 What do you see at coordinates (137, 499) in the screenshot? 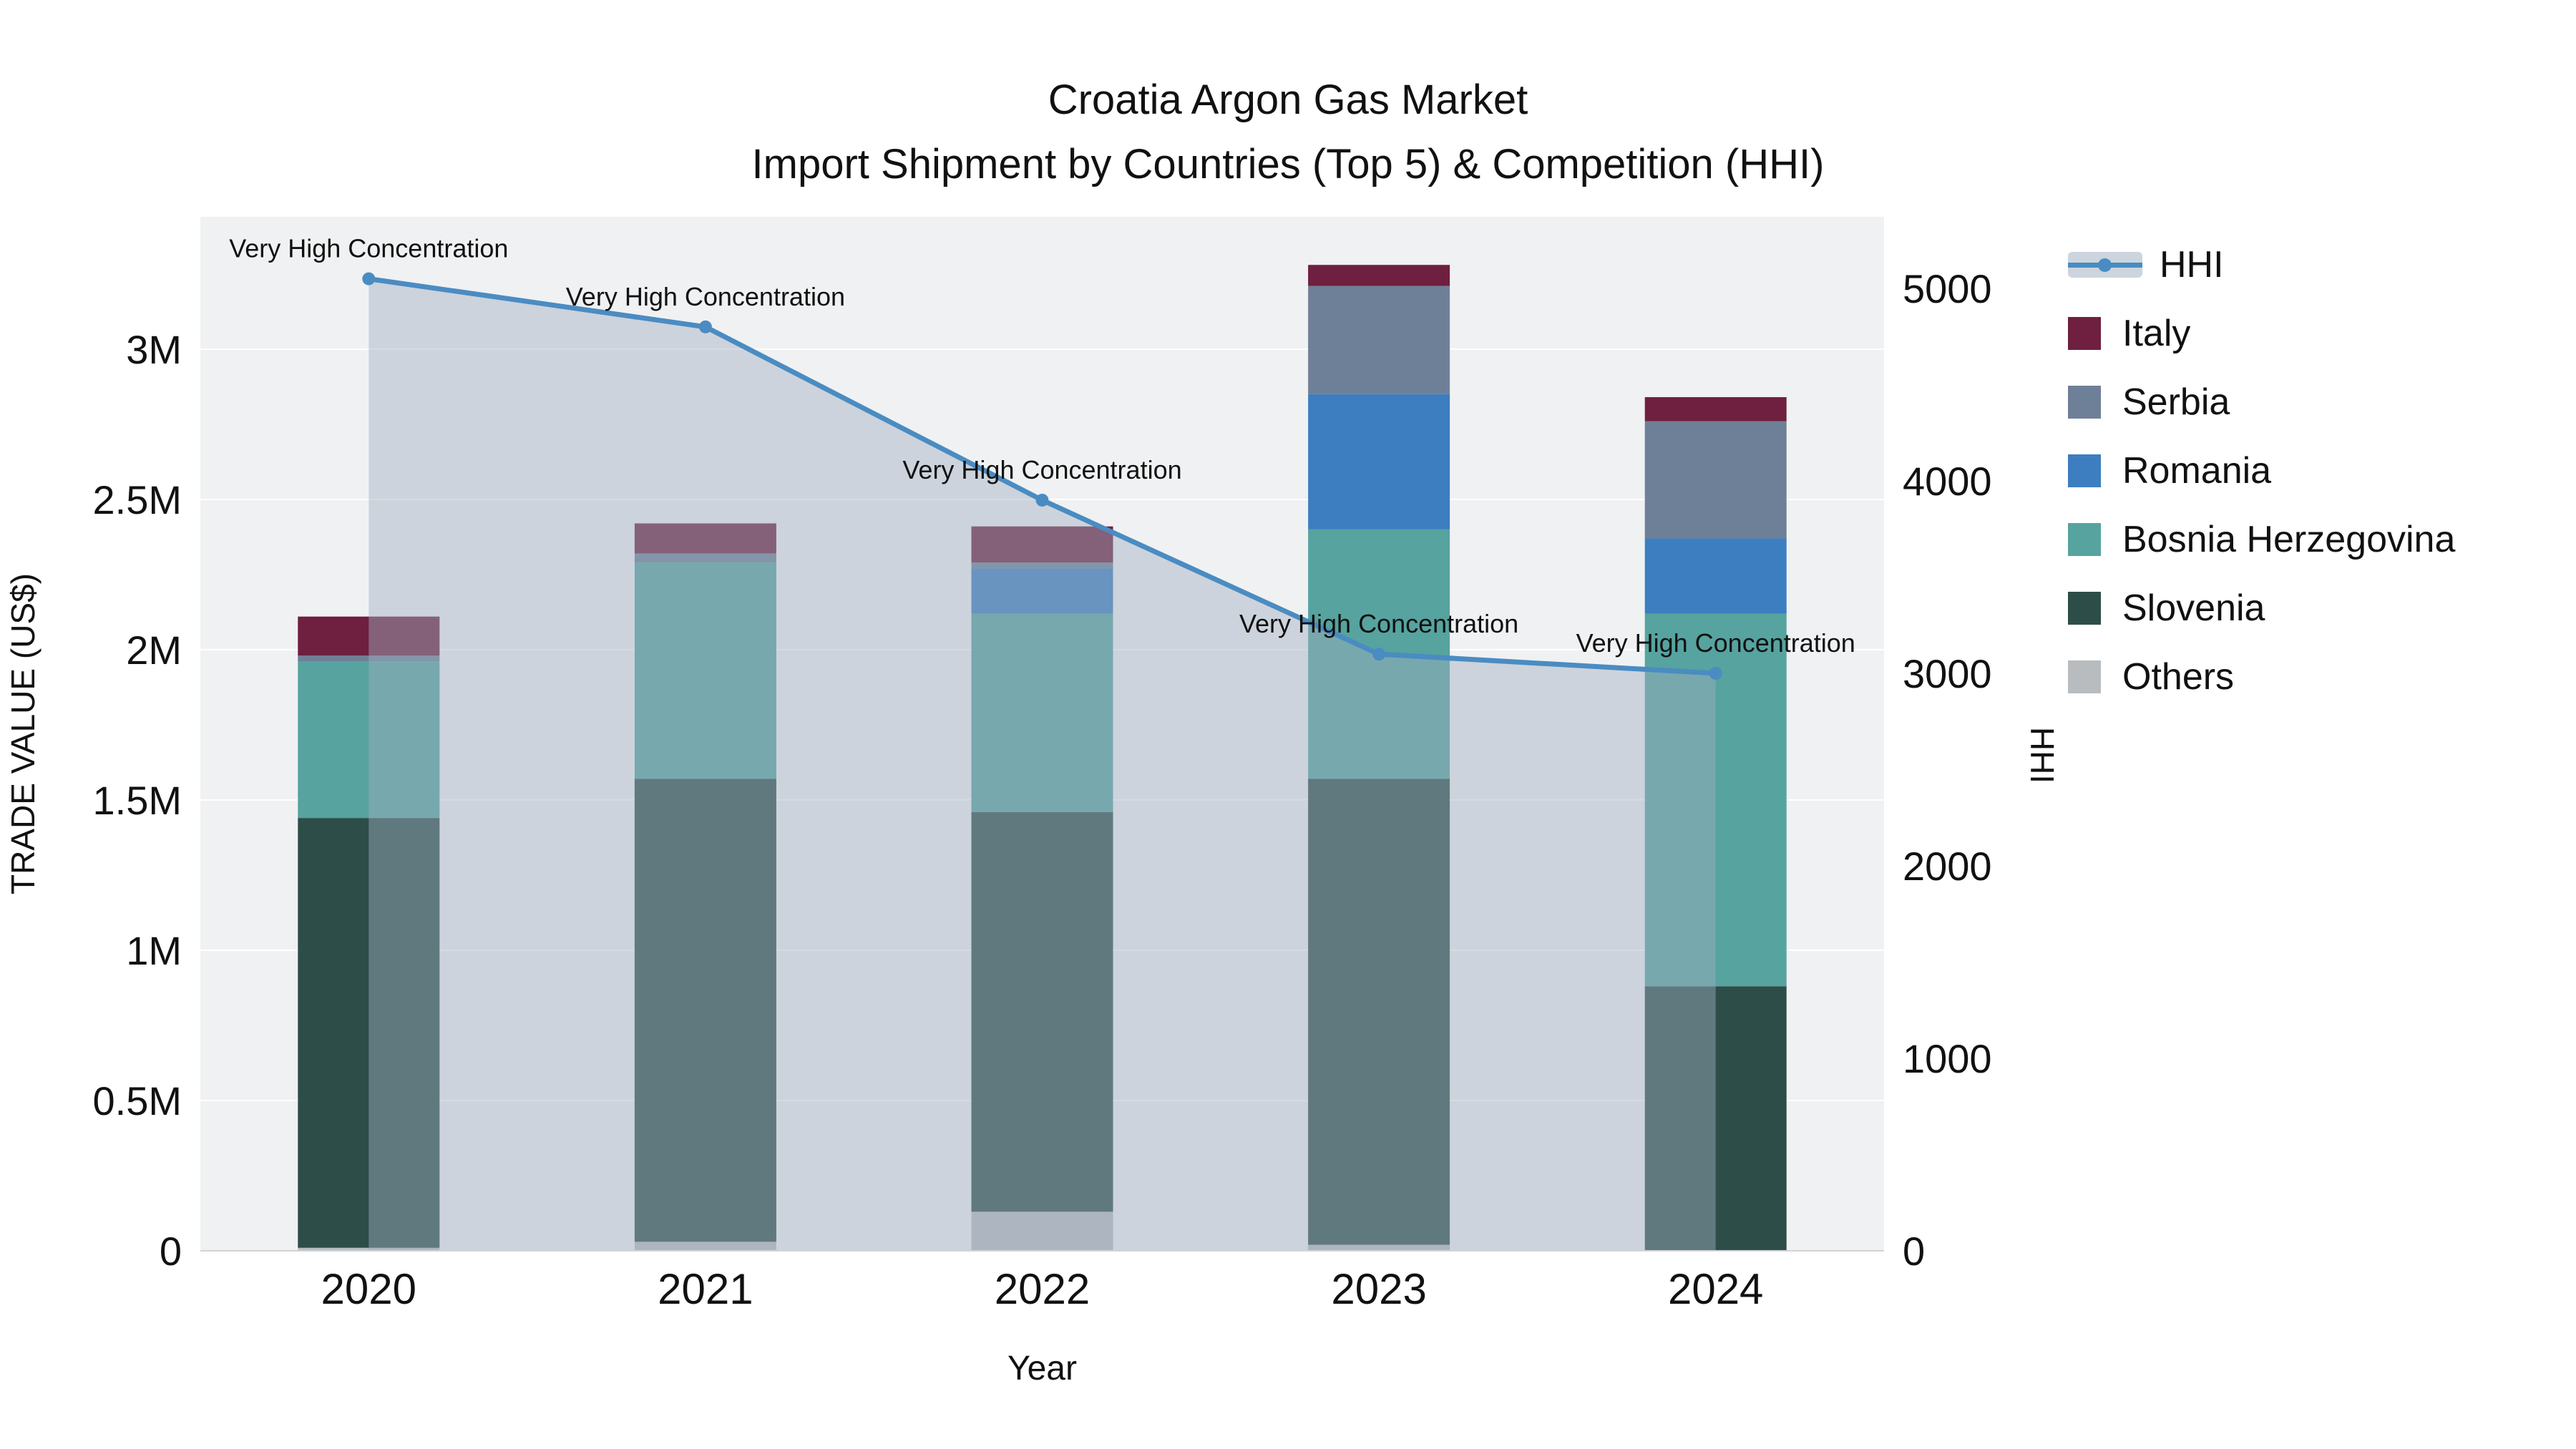
I see `y-left-tick-label: 2.5M` at bounding box center [137, 499].